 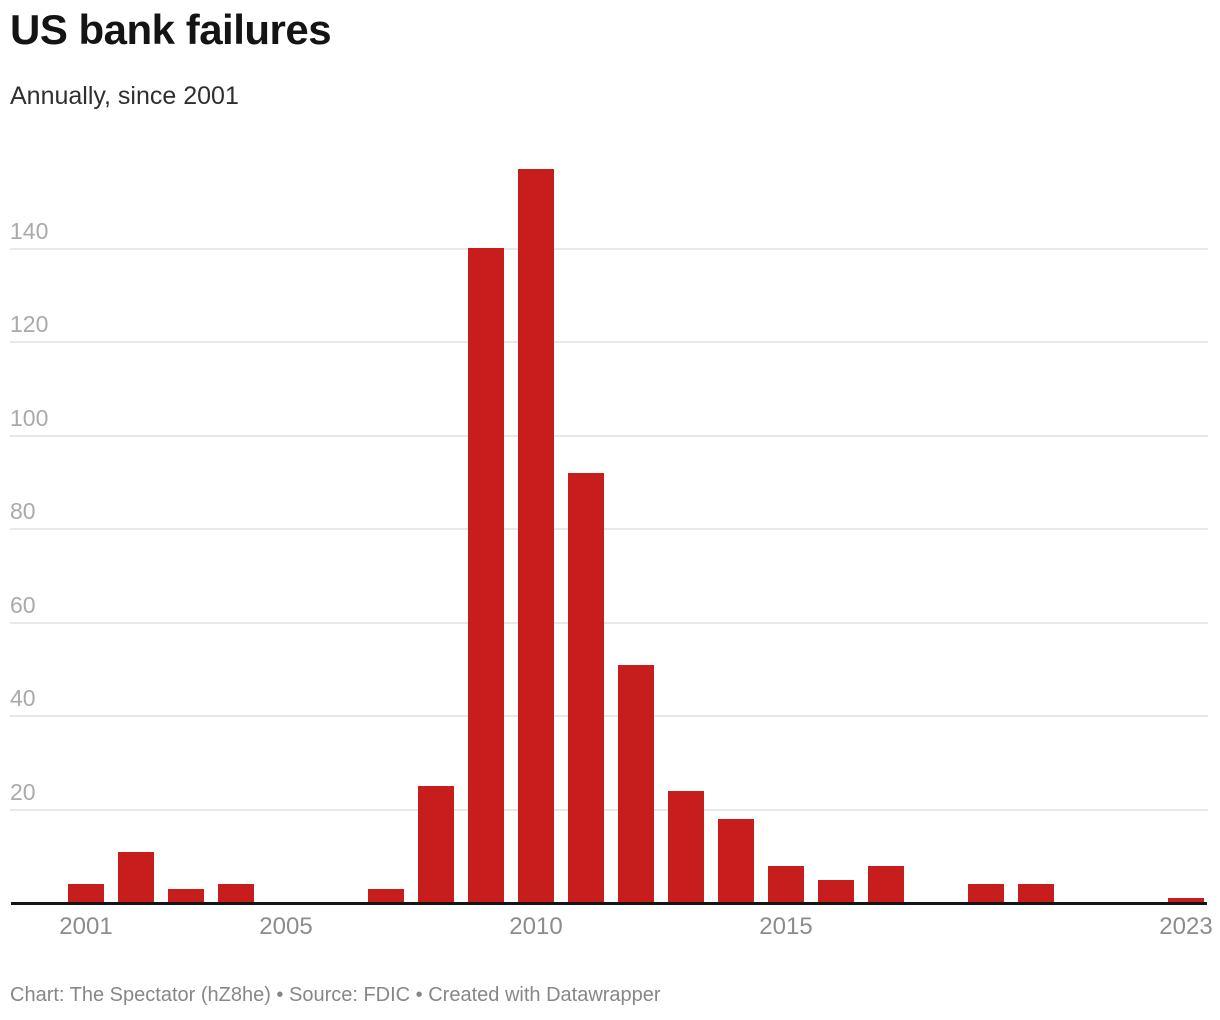 I want to click on chart-subtitle: Annually, since 2001, so click(x=124, y=96).